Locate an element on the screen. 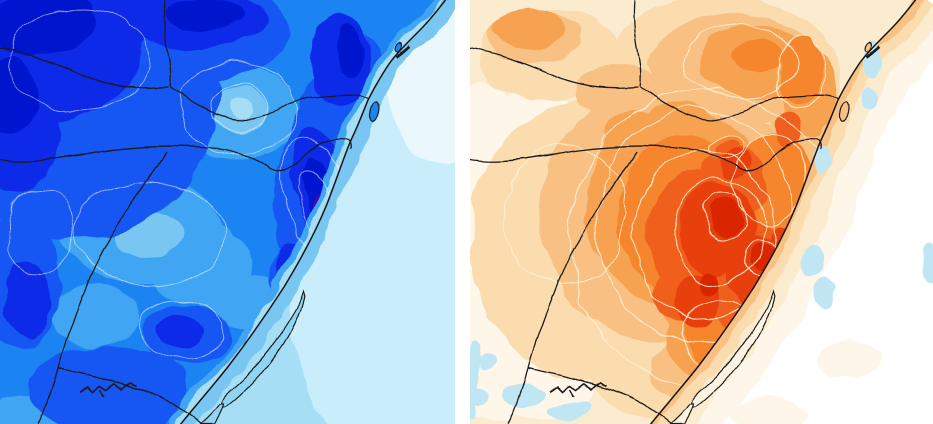  panel-divider is located at coordinates (462, 212).